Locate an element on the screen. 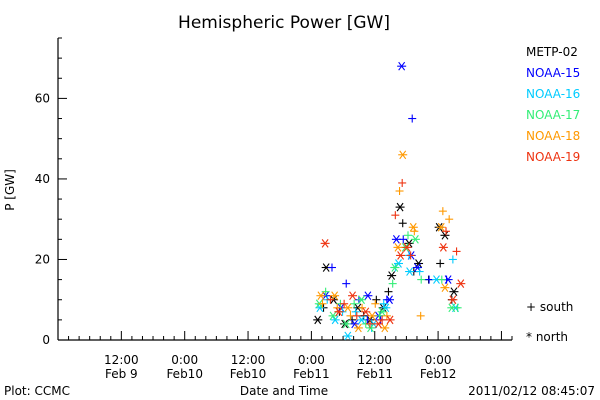 The height and width of the screenshot is (400, 600). marker-legend-south: + south is located at coordinates (549, 307).